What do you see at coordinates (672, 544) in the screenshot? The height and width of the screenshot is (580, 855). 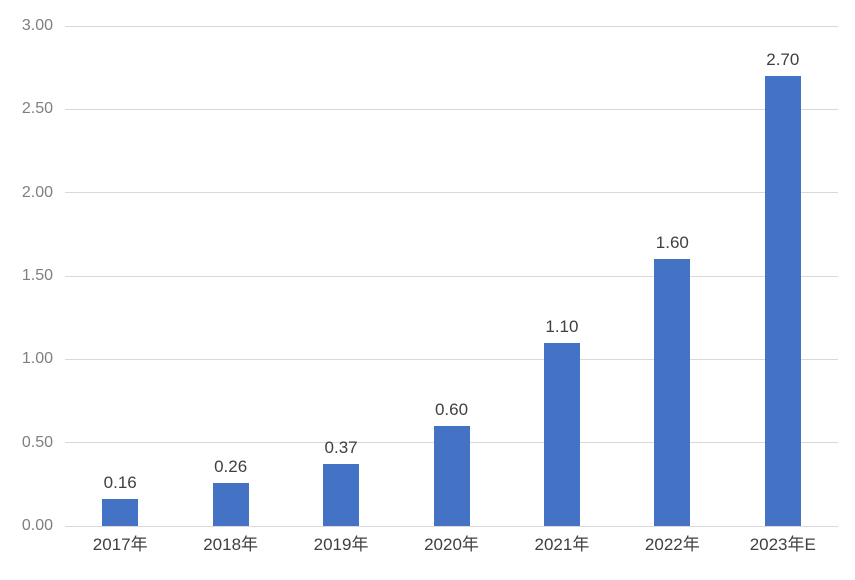 I see `x-axis-tick-label: 2022年` at bounding box center [672, 544].